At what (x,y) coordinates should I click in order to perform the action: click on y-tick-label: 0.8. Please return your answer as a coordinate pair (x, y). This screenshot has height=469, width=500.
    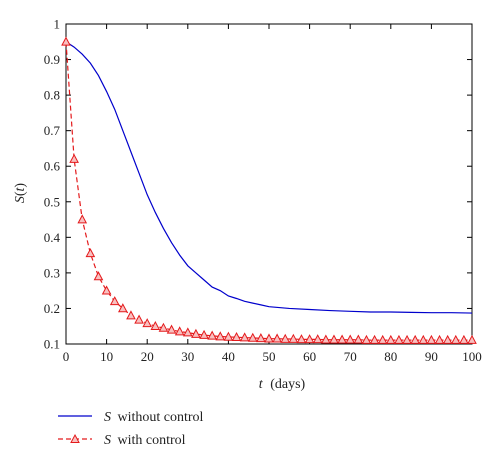
    Looking at the image, I should click on (52, 95).